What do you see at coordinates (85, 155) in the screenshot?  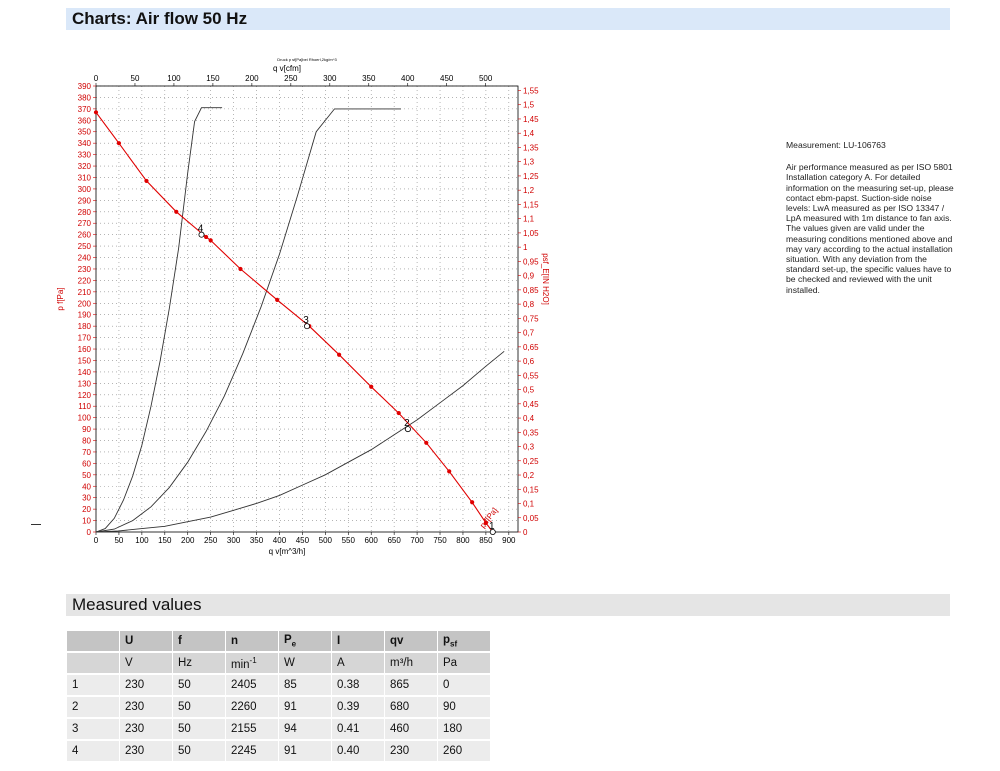 I see `y-tick-label: 330` at bounding box center [85, 155].